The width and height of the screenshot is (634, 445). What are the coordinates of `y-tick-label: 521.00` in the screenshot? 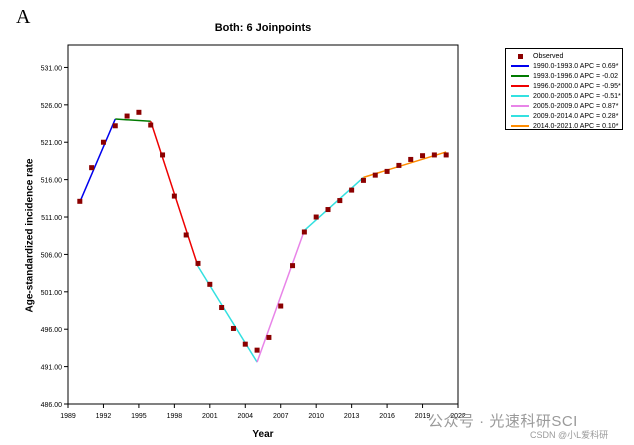 It's located at (52, 143).